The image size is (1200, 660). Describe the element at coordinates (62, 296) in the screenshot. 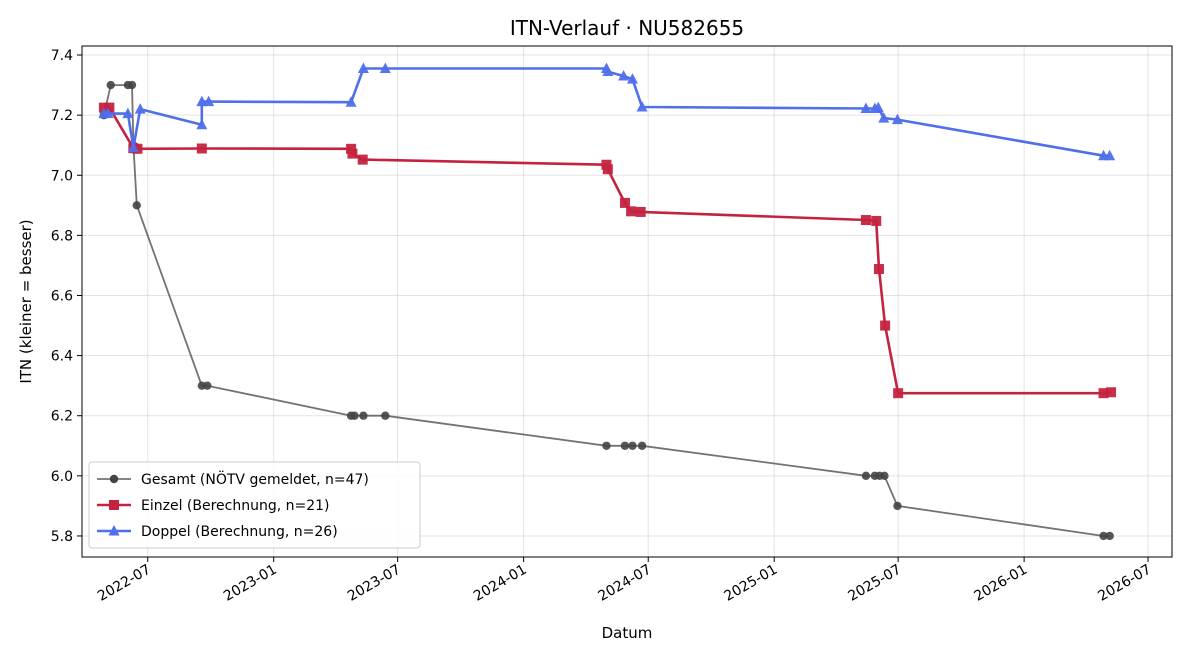

I see `y-tick-label: 6.6` at that location.